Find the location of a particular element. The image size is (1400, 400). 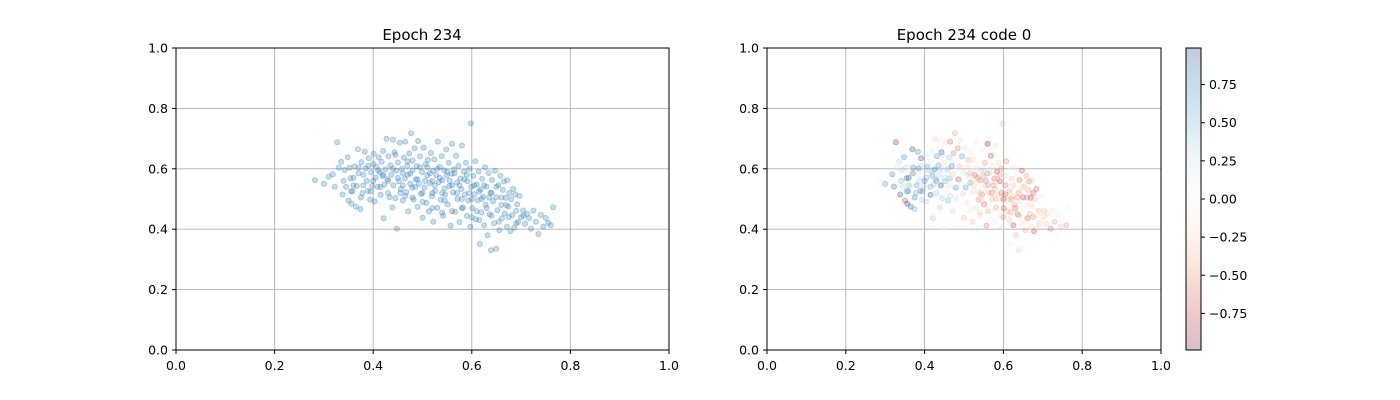

left-plot-title: Epoch 234 is located at coordinates (421, 35).